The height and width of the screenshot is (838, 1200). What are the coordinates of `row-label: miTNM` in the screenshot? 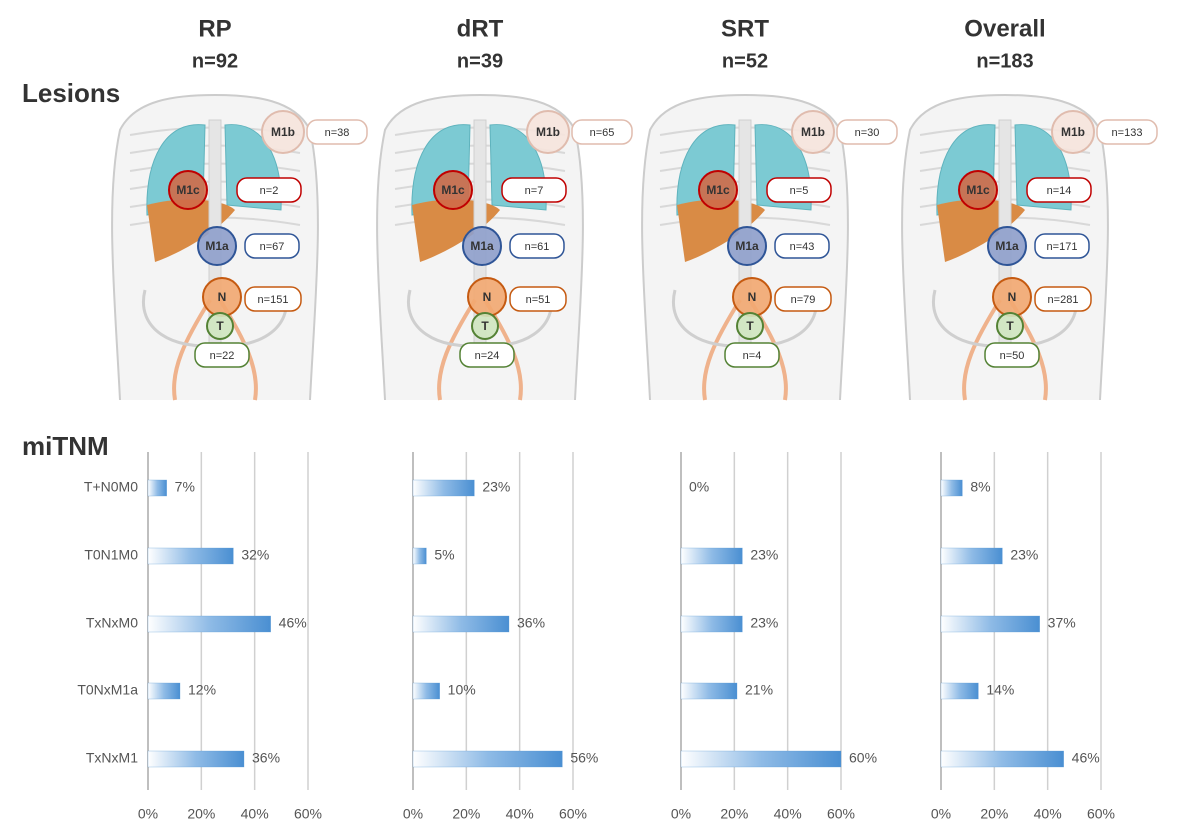 It's located at (65, 446).